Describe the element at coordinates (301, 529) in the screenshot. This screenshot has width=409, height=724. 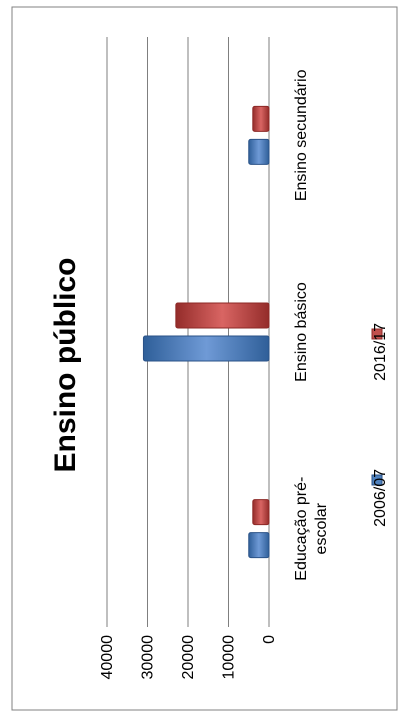
I see `x-category-label: Educação pré-` at that location.